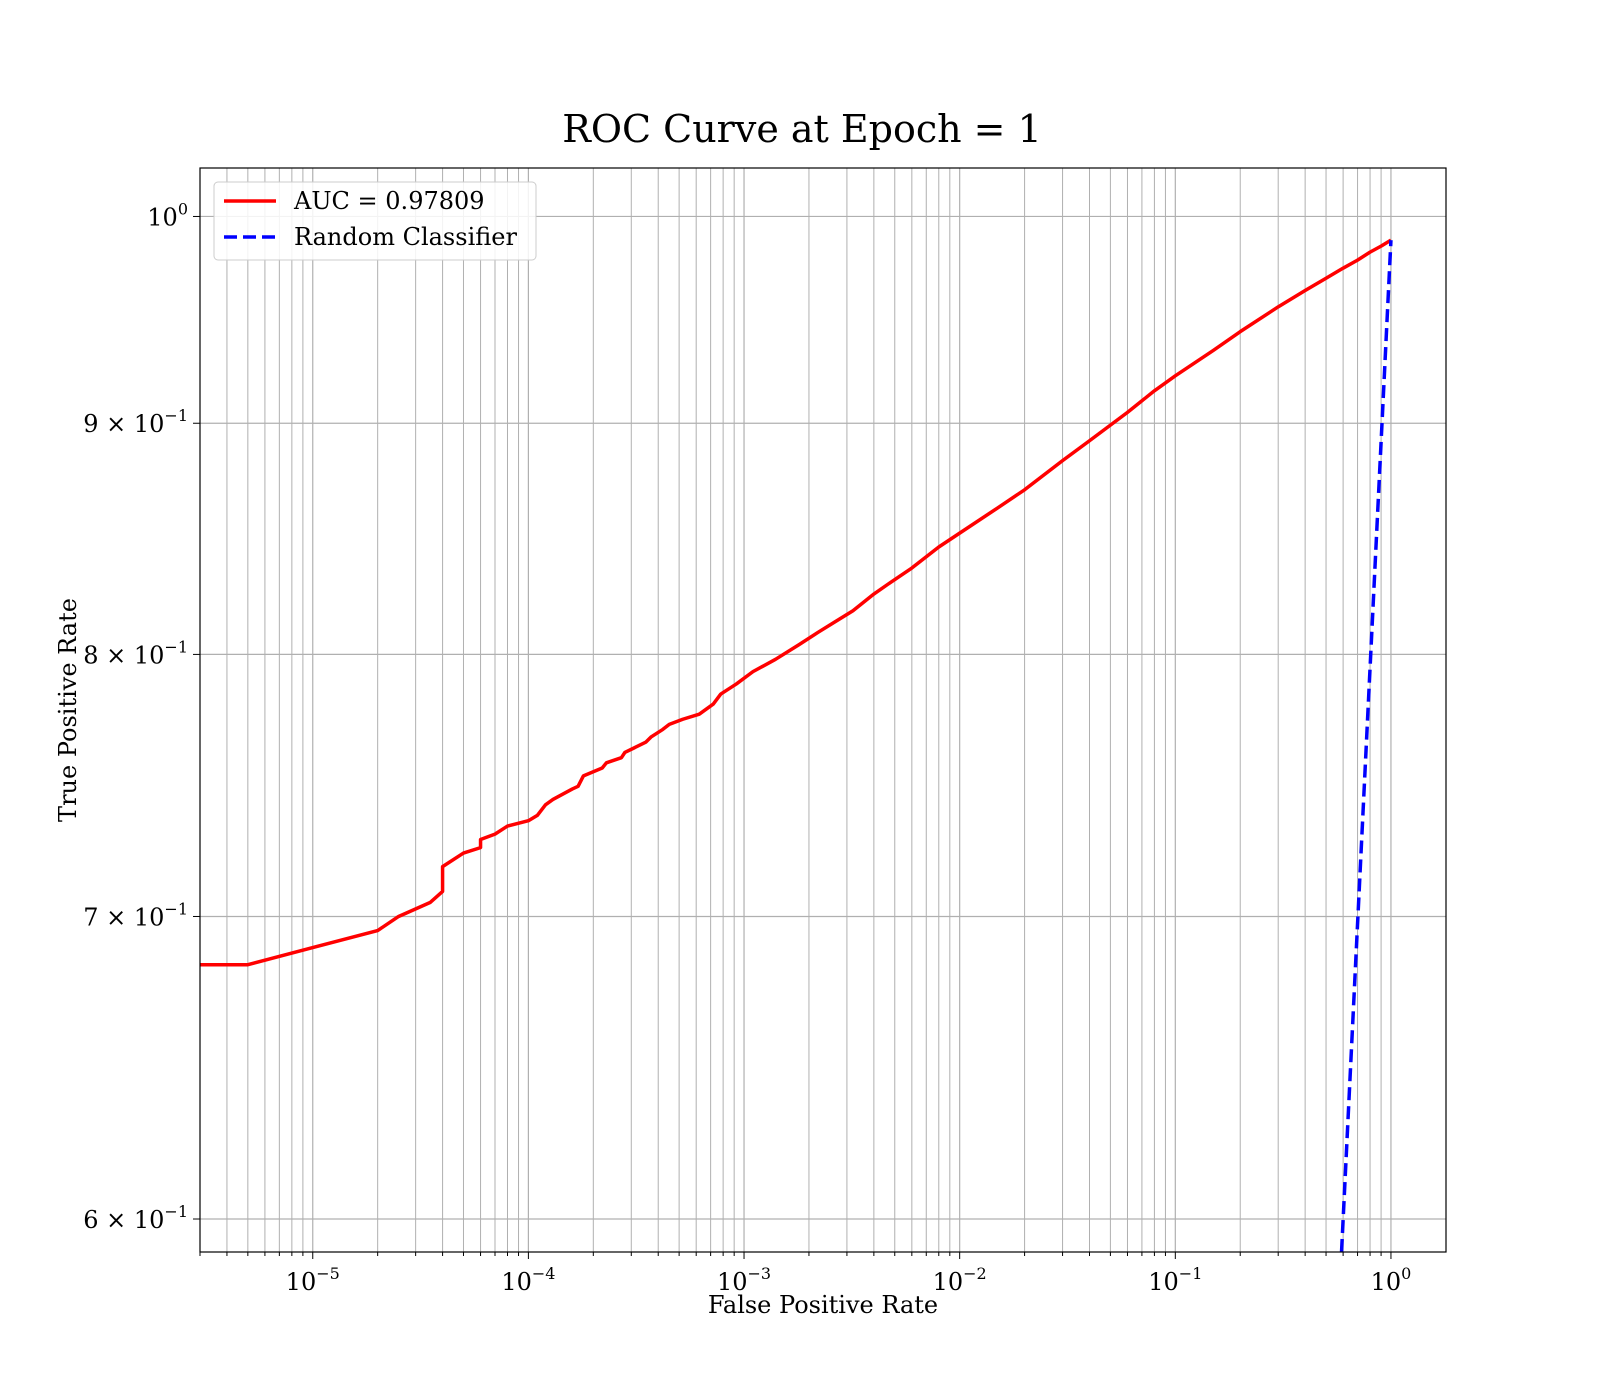  Describe the element at coordinates (405, 237) in the screenshot. I see `legend-label-random: Random Classifier` at that location.